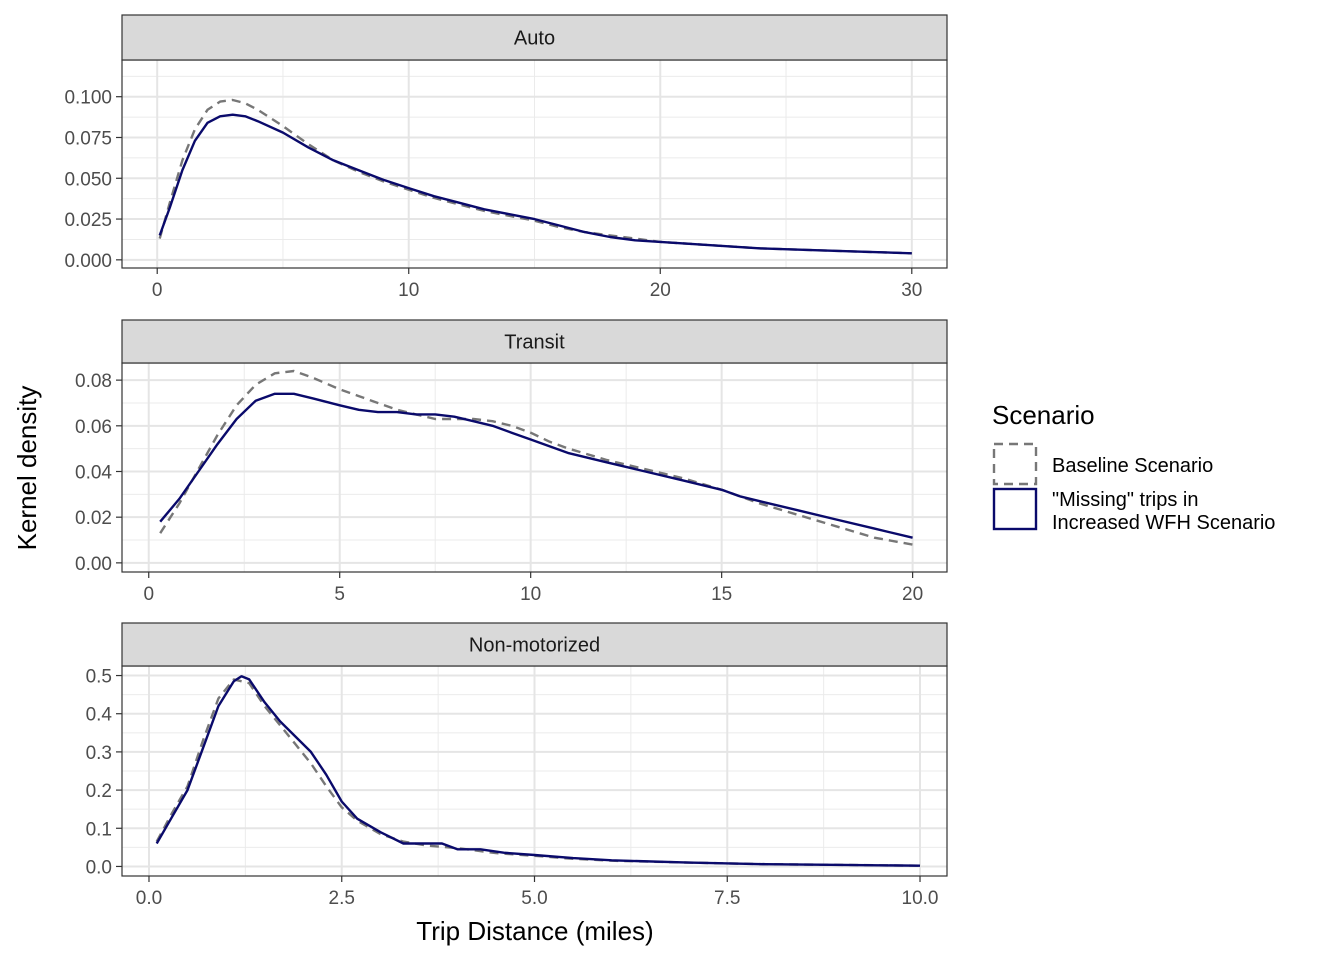 The width and height of the screenshot is (1344, 960). I want to click on y-tick-label: 0.000, so click(88, 261).